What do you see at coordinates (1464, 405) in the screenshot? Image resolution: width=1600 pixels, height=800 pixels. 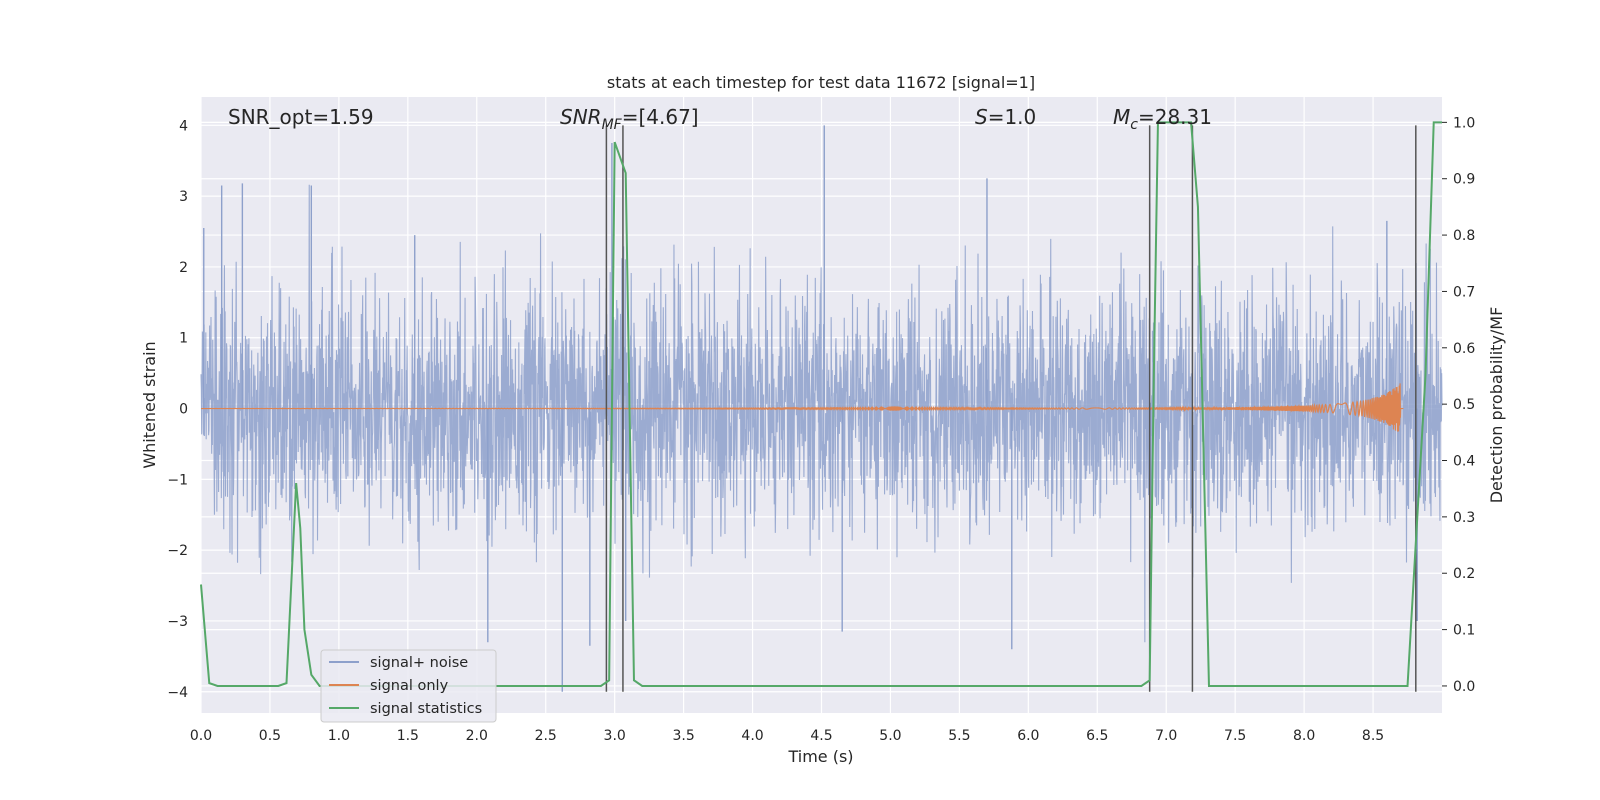 I see `y2-tick-label-5: 0.5` at bounding box center [1464, 405].